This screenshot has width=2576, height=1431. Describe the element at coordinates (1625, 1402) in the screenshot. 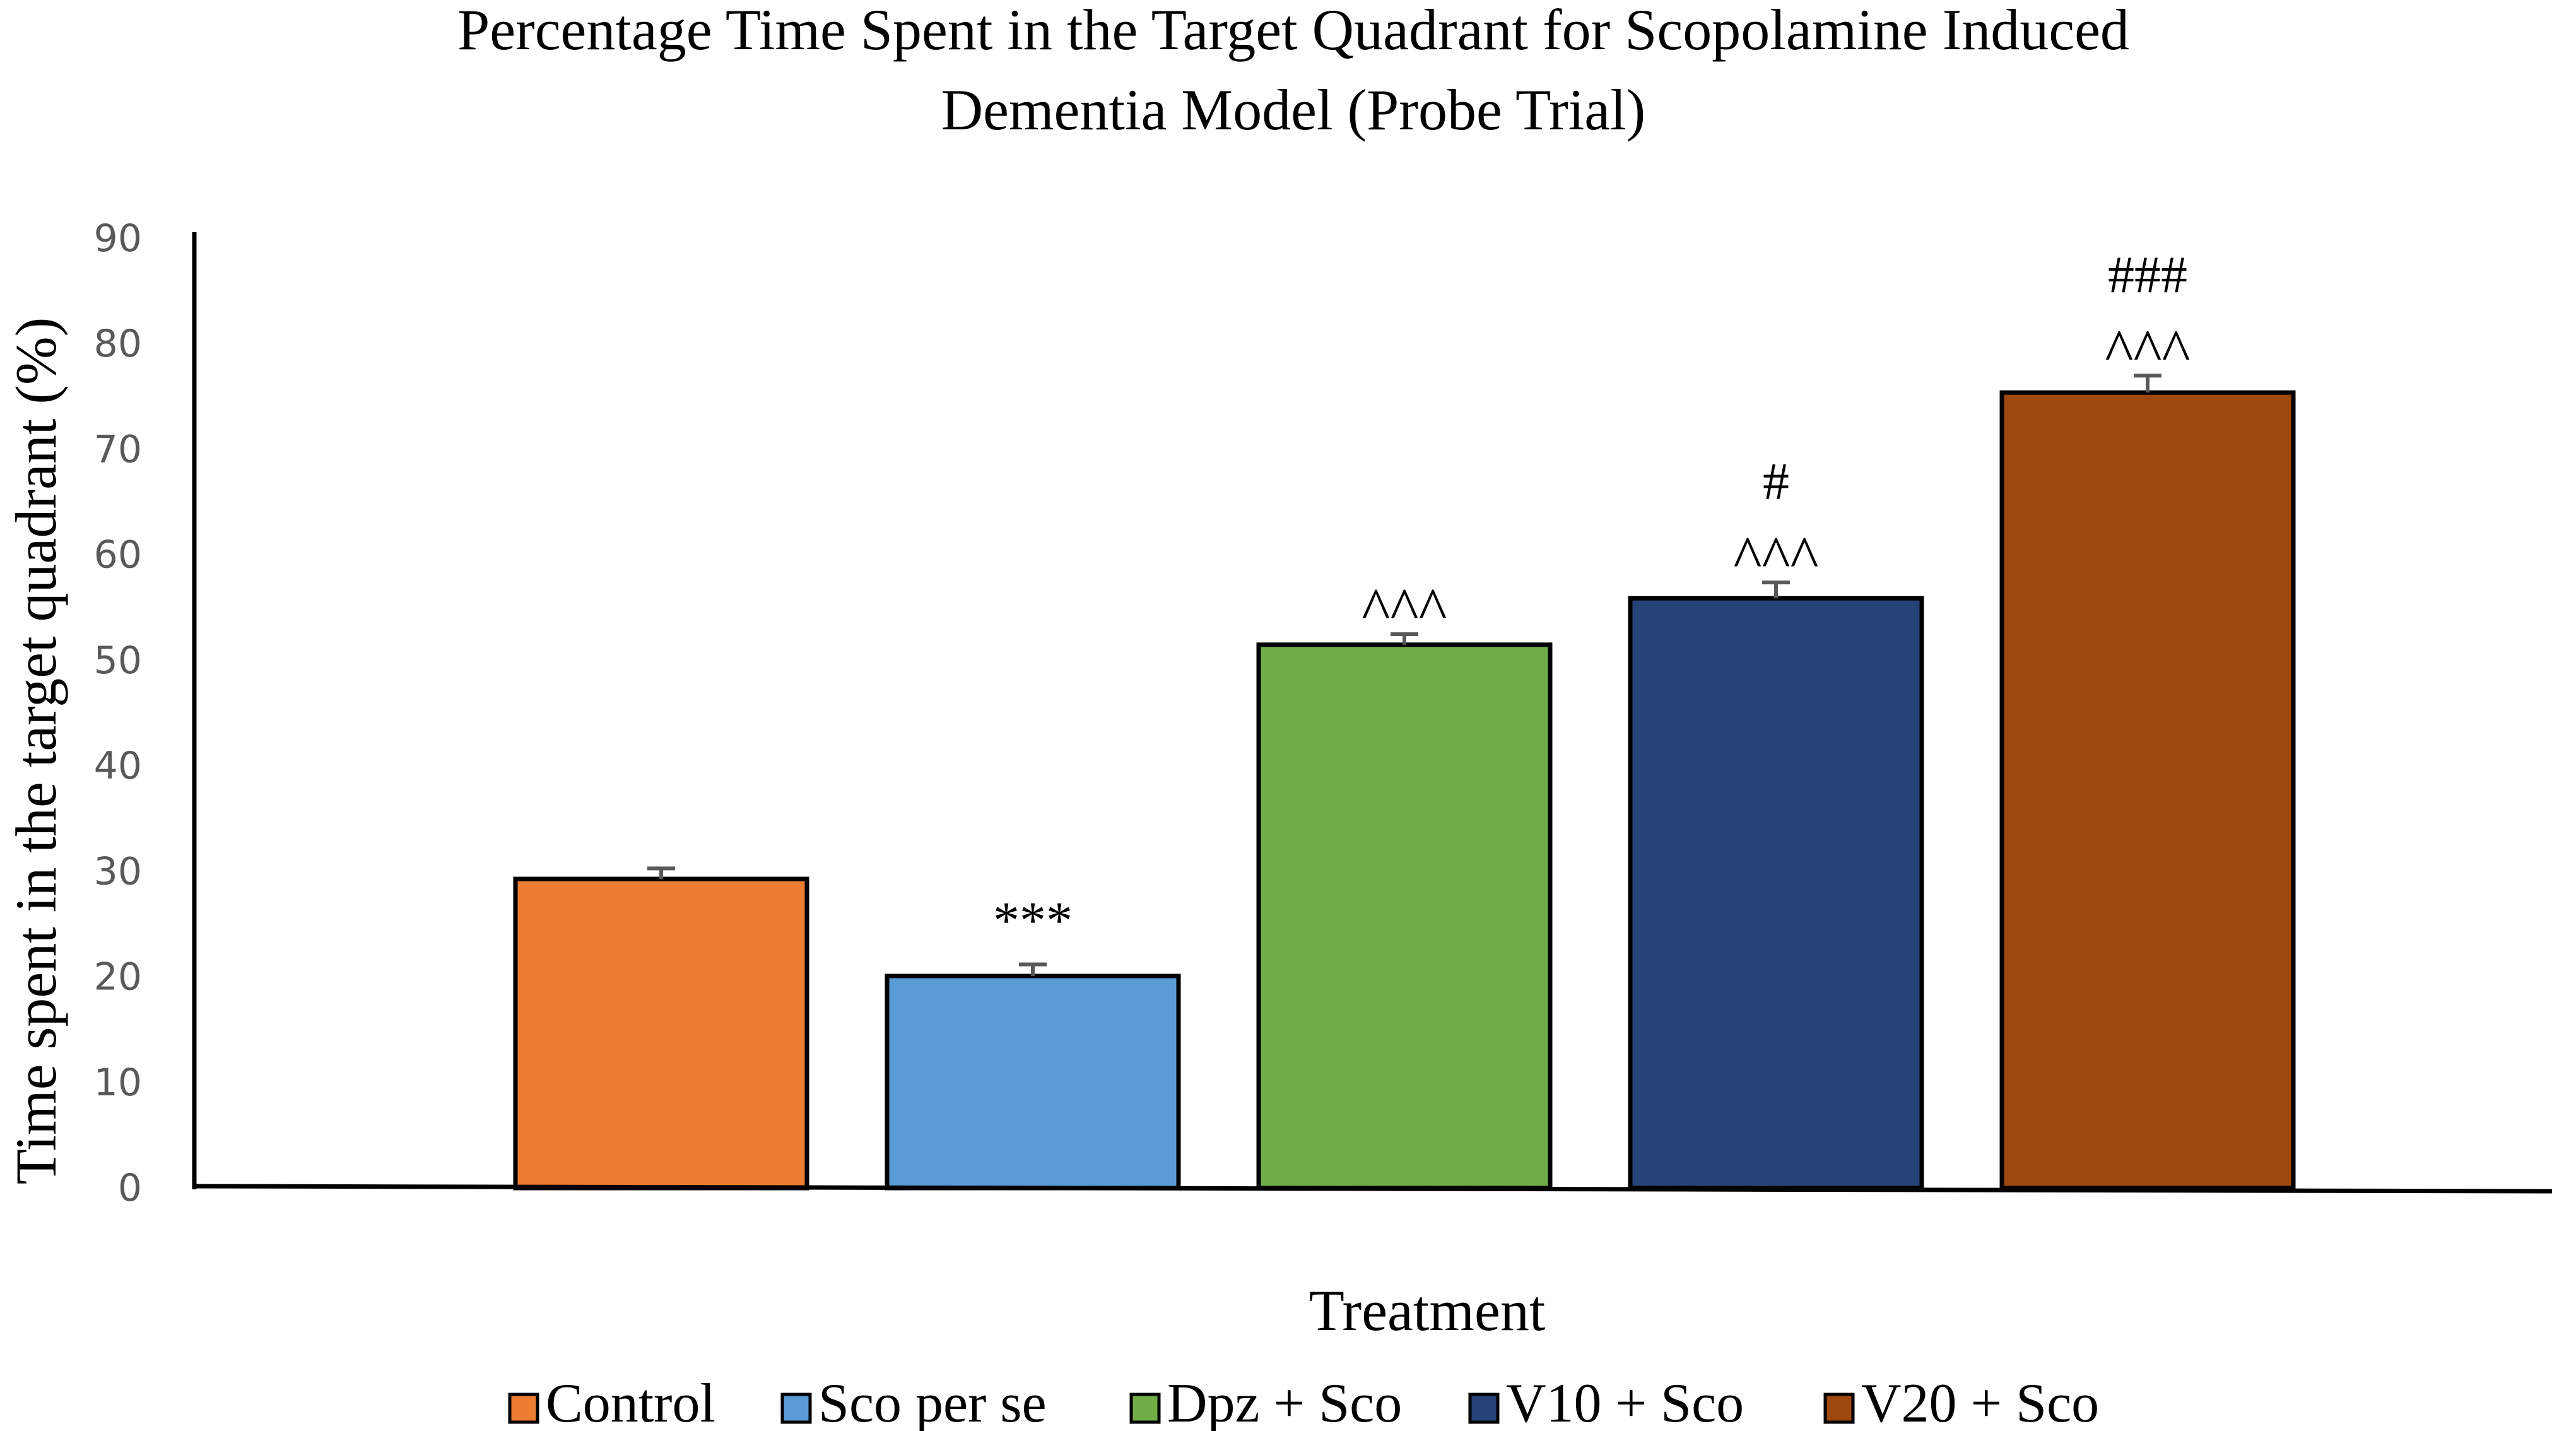

I see `legend-label: V10 + Sco` at that location.